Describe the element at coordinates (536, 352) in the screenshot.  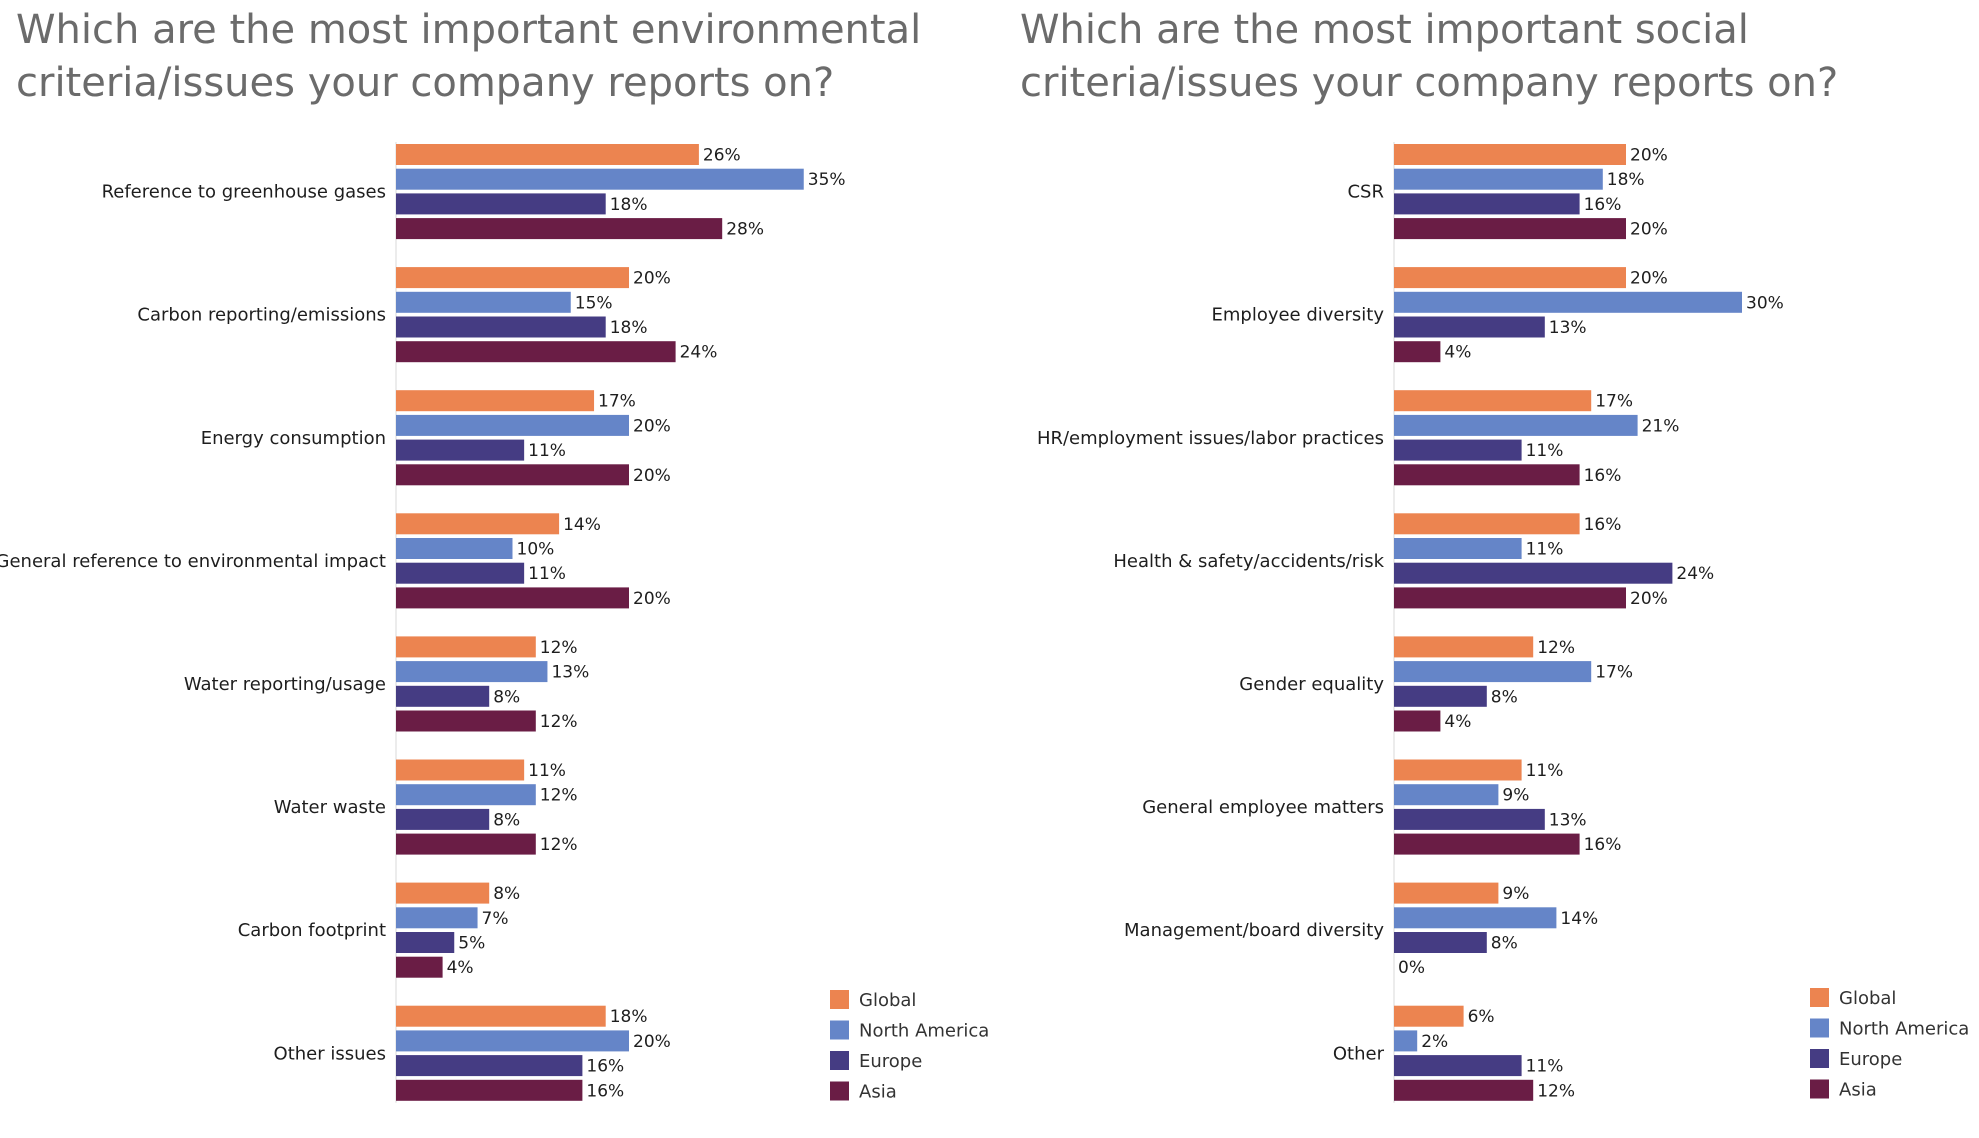
I see `bar-carbon-reporting-emissions-asia` at that location.